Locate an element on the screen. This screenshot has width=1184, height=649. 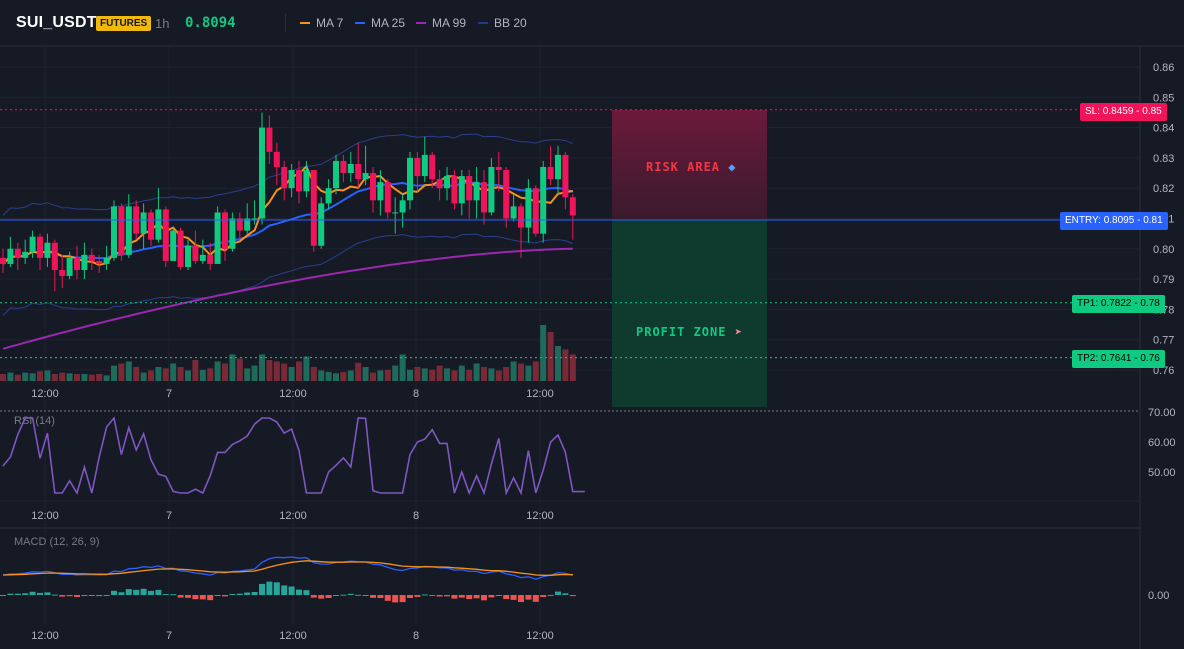
tp1-text: TP1: 0.7822 is located at coordinates (1104, 303).